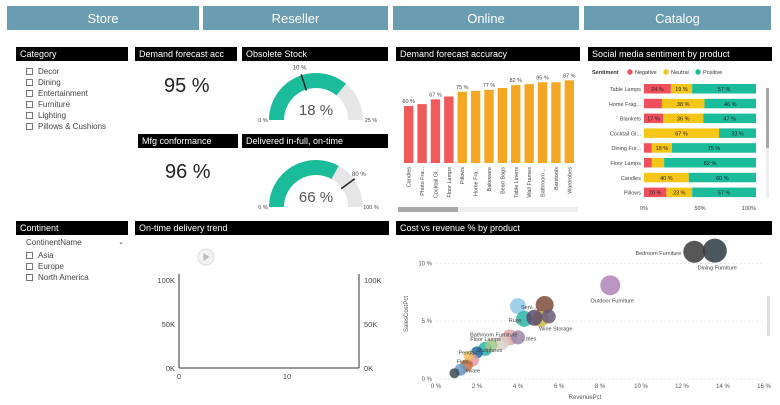 The width and height of the screenshot is (780, 405). What do you see at coordinates (63, 277) in the screenshot?
I see `continent-item-label: North America` at bounding box center [63, 277].